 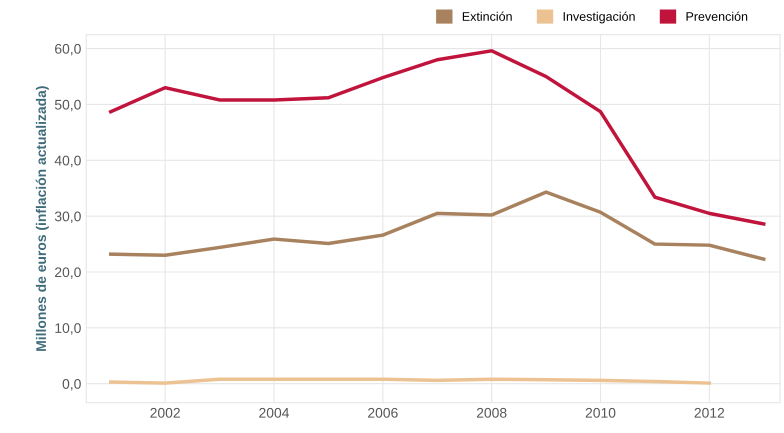 What do you see at coordinates (487, 16) in the screenshot?
I see `legend-label: Extinción` at bounding box center [487, 16].